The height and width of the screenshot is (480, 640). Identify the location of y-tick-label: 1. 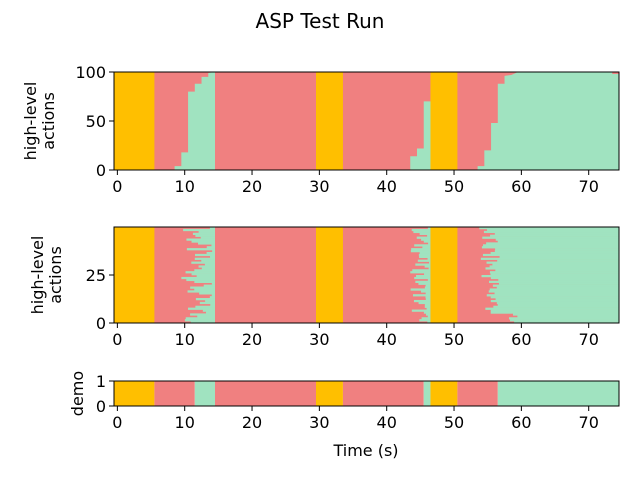
(101, 381).